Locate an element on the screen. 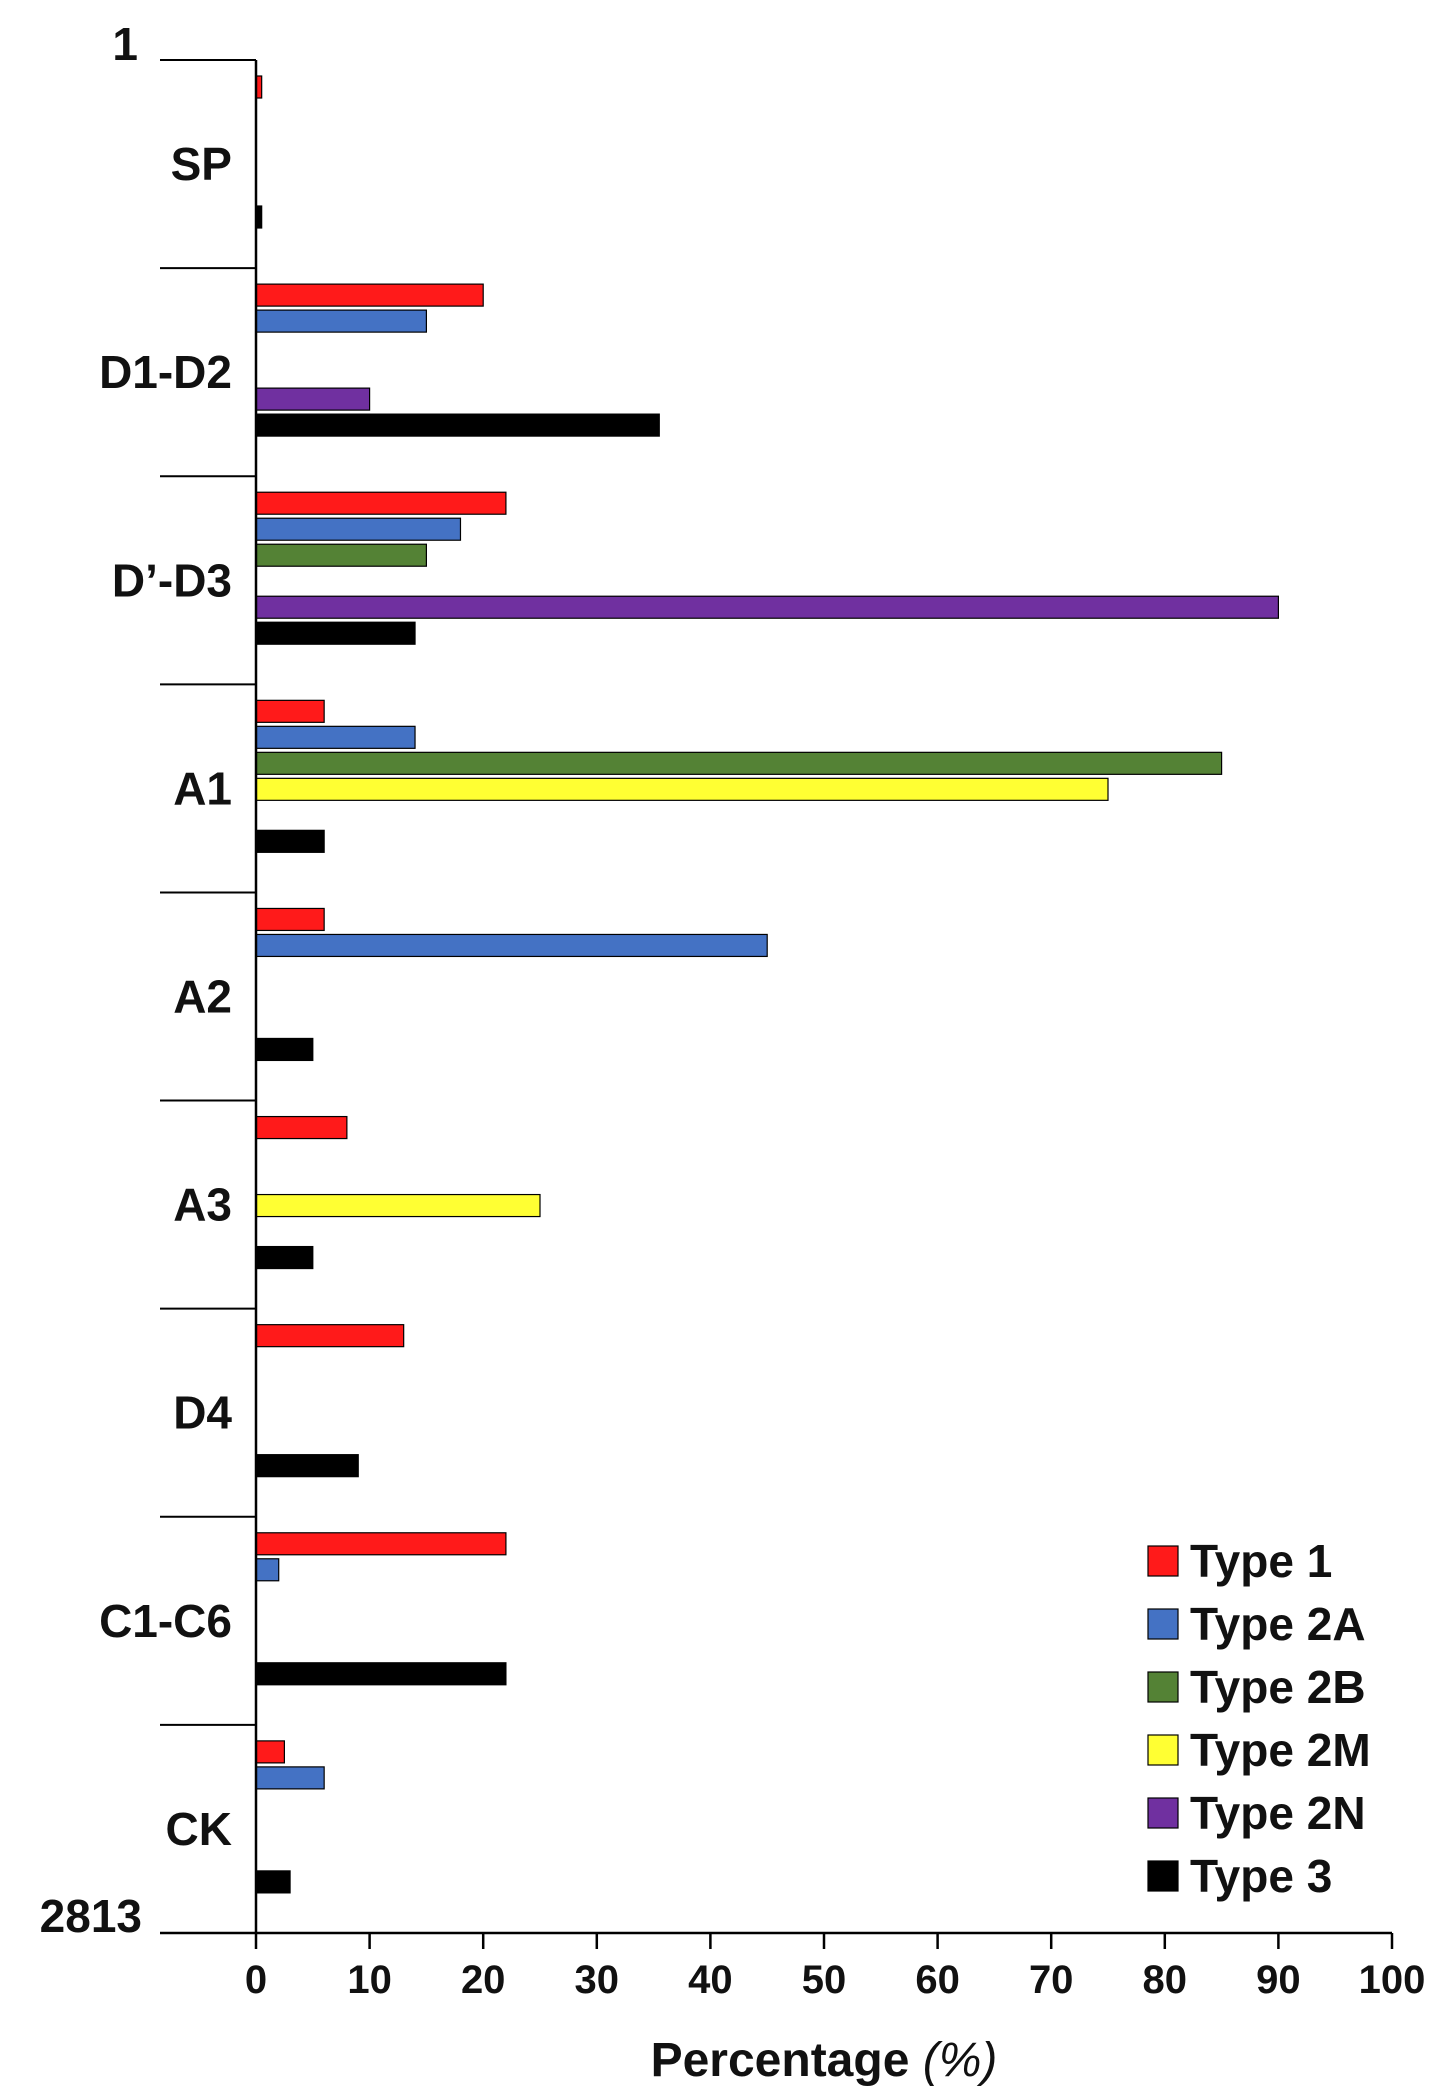 Image resolution: width=1454 pixels, height=2100 pixels. category-label: D1-D2 is located at coordinates (165, 372).